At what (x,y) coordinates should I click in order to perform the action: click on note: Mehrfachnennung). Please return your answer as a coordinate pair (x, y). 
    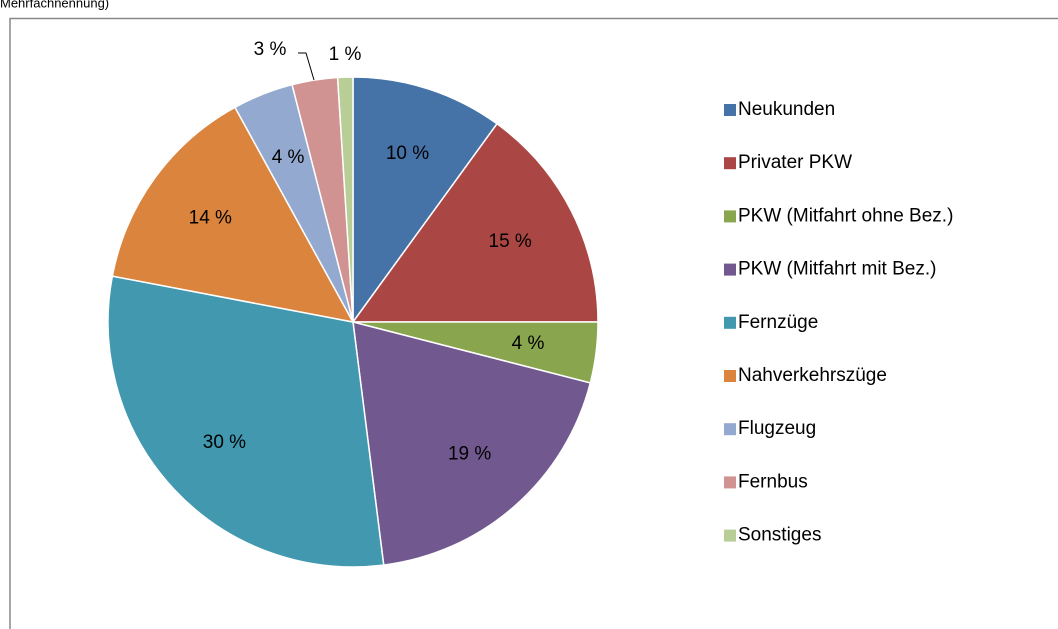
    Looking at the image, I should click on (54, 5).